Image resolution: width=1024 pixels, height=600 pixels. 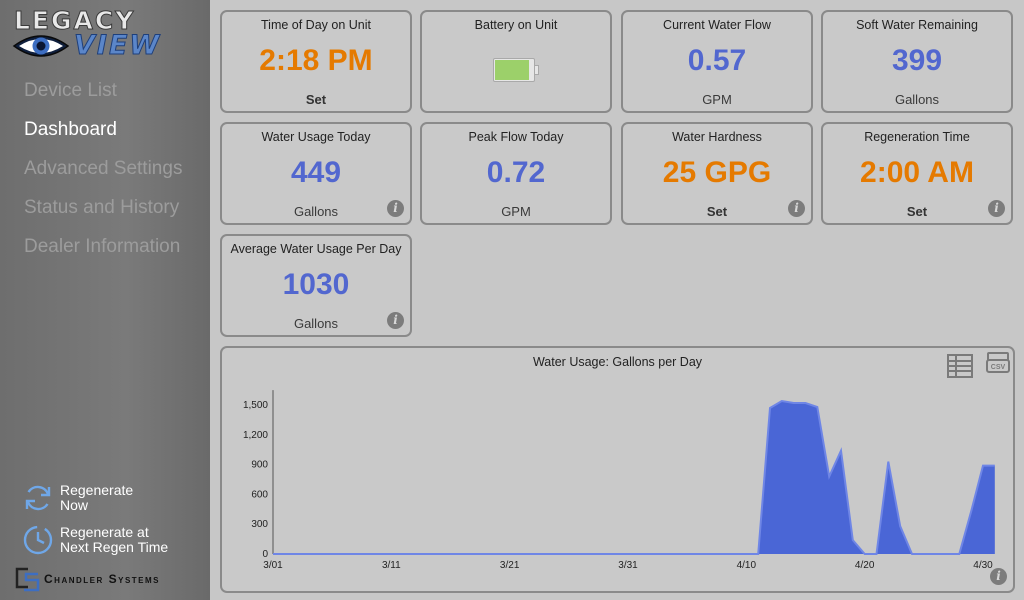 What do you see at coordinates (273, 565) in the screenshot?
I see `x-tick-label: 3/01` at bounding box center [273, 565].